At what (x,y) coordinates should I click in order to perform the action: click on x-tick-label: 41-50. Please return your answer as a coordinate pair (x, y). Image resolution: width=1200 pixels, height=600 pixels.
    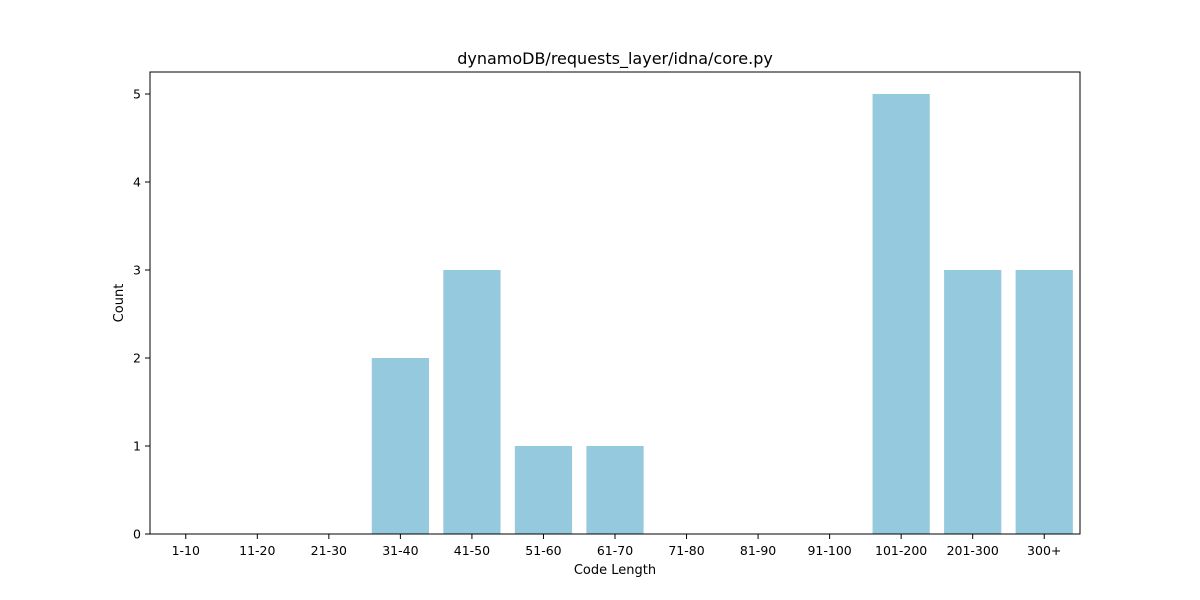
    Looking at the image, I should click on (472, 550).